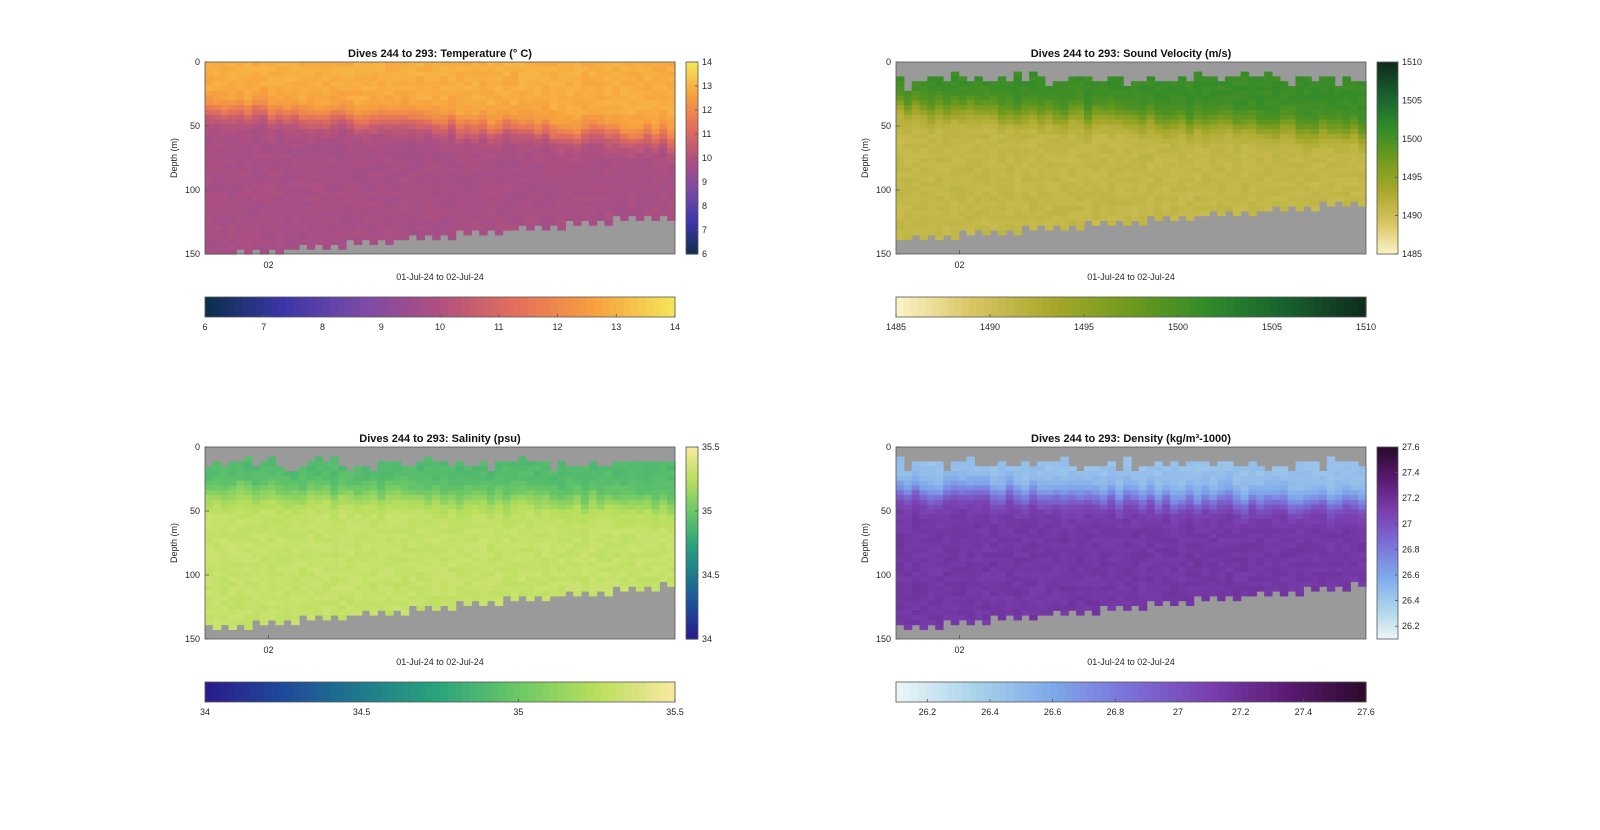 The height and width of the screenshot is (830, 1600). I want to click on y-tick-label: 0, so click(888, 62).